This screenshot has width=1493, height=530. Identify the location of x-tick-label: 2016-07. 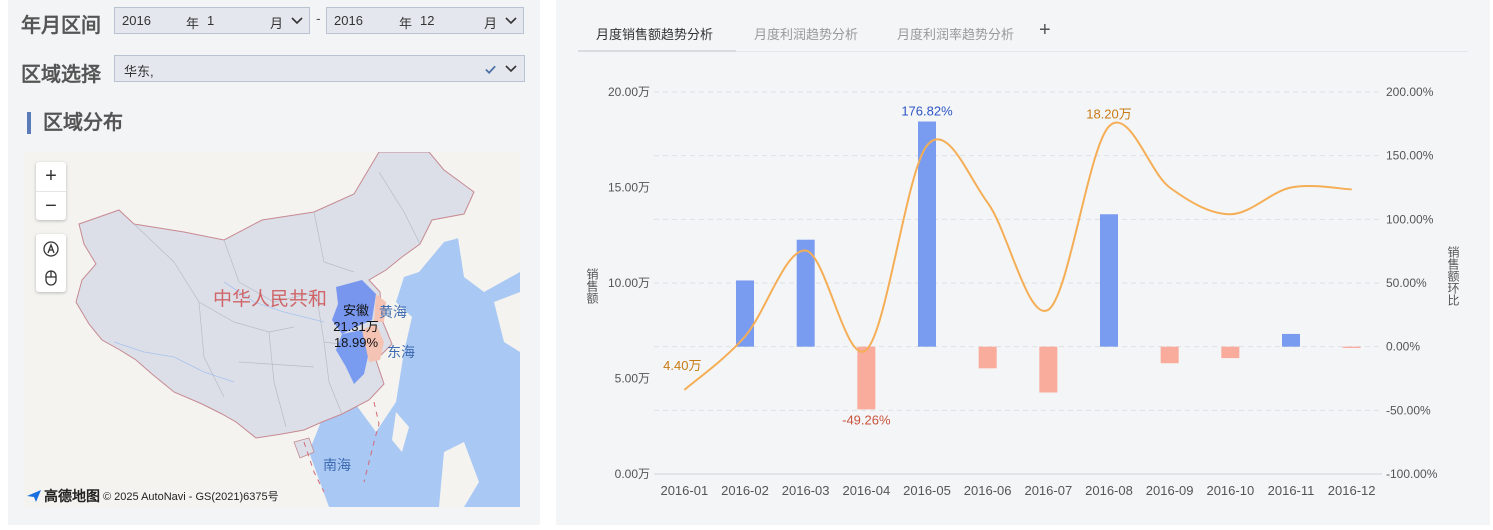
(1048, 490).